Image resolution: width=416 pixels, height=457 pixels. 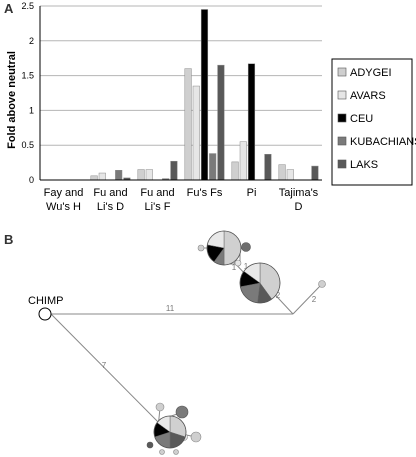 I want to click on x-category-label: Fay and, so click(x=64, y=193).